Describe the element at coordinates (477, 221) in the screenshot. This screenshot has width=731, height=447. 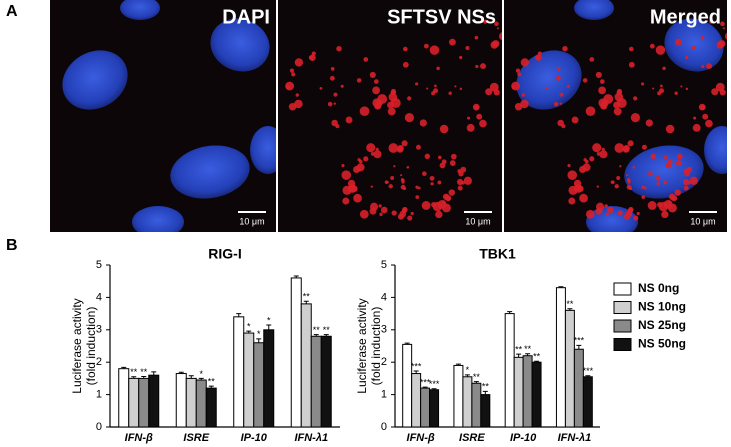
I see `scale-label: 10 μm` at that location.